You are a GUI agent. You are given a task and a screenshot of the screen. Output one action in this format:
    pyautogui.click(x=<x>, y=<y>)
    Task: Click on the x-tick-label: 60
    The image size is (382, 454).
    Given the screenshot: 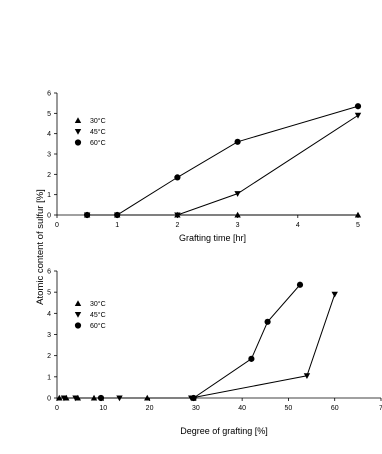 What is the action you would take?
    pyautogui.click(x=335, y=408)
    